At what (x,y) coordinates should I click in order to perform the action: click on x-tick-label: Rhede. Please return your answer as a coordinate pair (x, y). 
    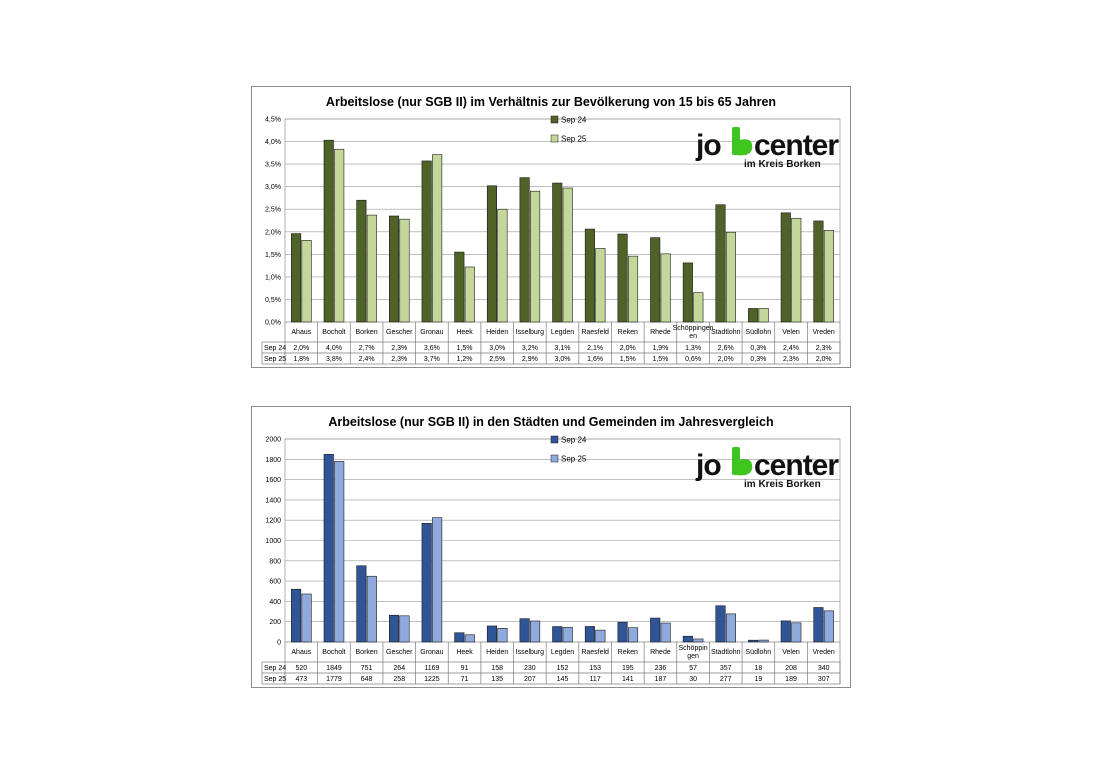
    Looking at the image, I should click on (660, 652).